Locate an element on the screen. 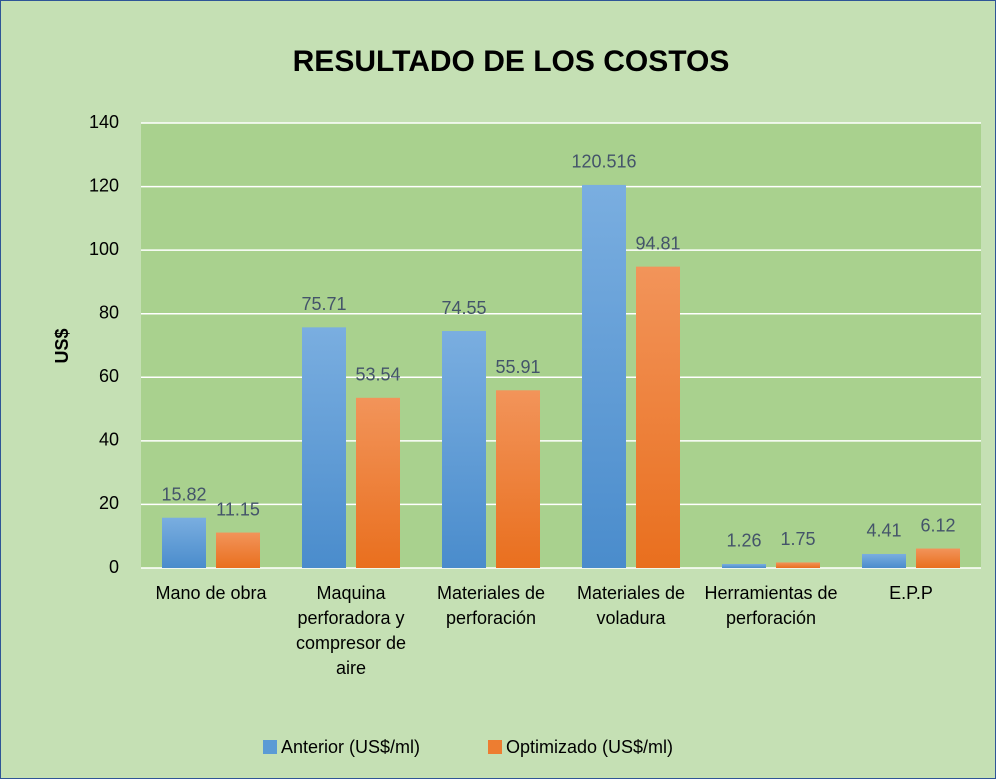 The height and width of the screenshot is (779, 996). y-tick-label: 140 is located at coordinates (104, 122).